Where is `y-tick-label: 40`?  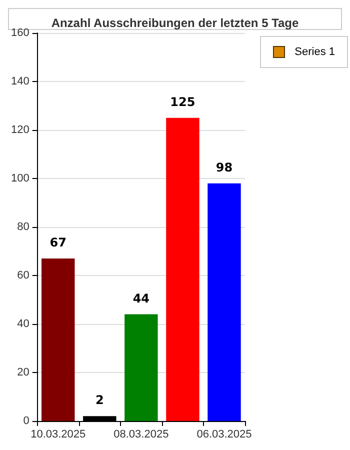
y-tick-label: 40 is located at coordinates (23, 324).